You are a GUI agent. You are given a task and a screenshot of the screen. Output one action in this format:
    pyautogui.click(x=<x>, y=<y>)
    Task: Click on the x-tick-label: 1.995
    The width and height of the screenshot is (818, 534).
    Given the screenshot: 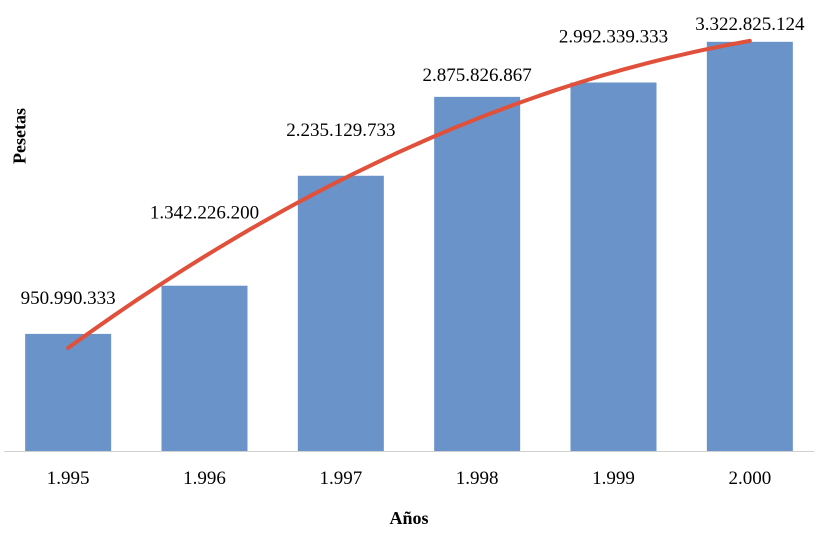 What is the action you would take?
    pyautogui.click(x=68, y=478)
    